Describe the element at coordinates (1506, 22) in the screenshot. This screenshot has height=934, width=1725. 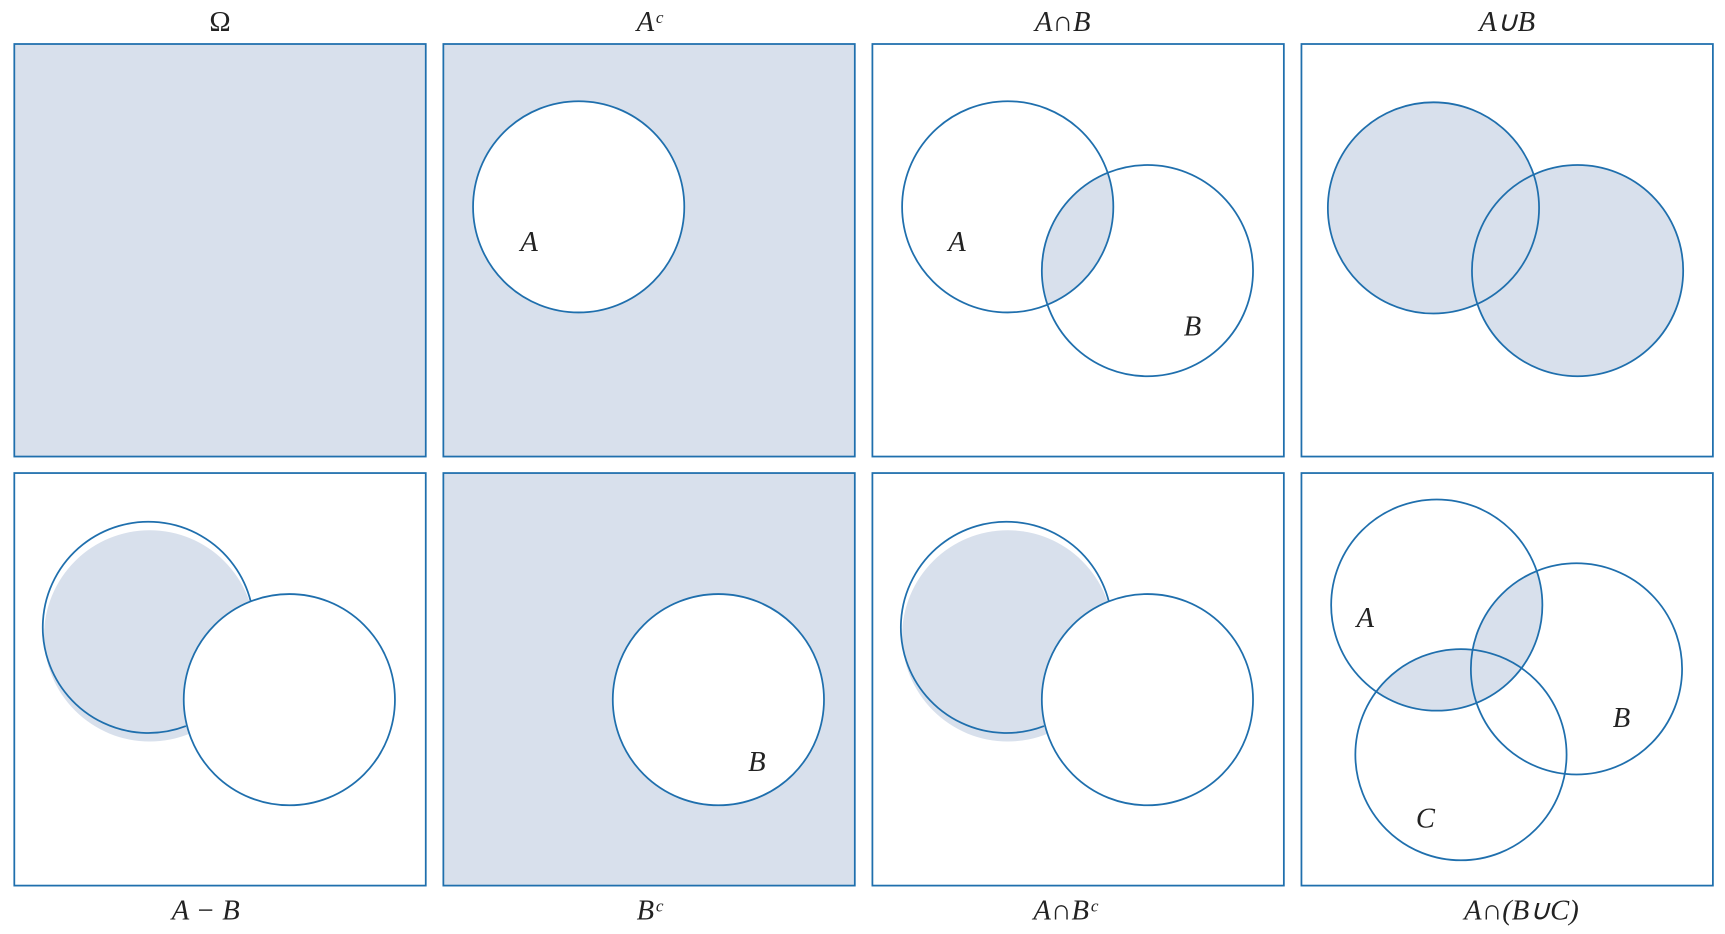
I see `caption-a-union-b: A∪B` at that location.